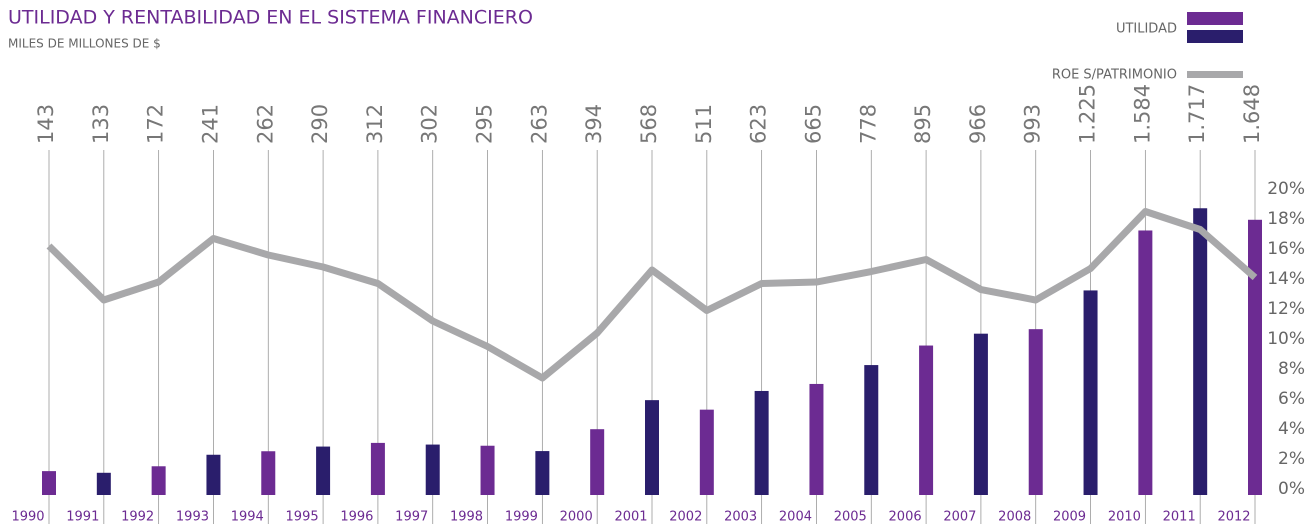 Image resolution: width=1308 pixels, height=524 pixels. Describe the element at coordinates (649, 124) in the screenshot. I see `value-label: 568` at that location.